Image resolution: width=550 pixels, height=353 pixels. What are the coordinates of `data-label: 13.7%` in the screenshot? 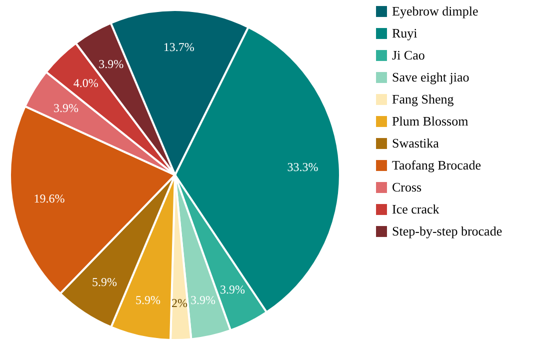 It's located at (178, 47).